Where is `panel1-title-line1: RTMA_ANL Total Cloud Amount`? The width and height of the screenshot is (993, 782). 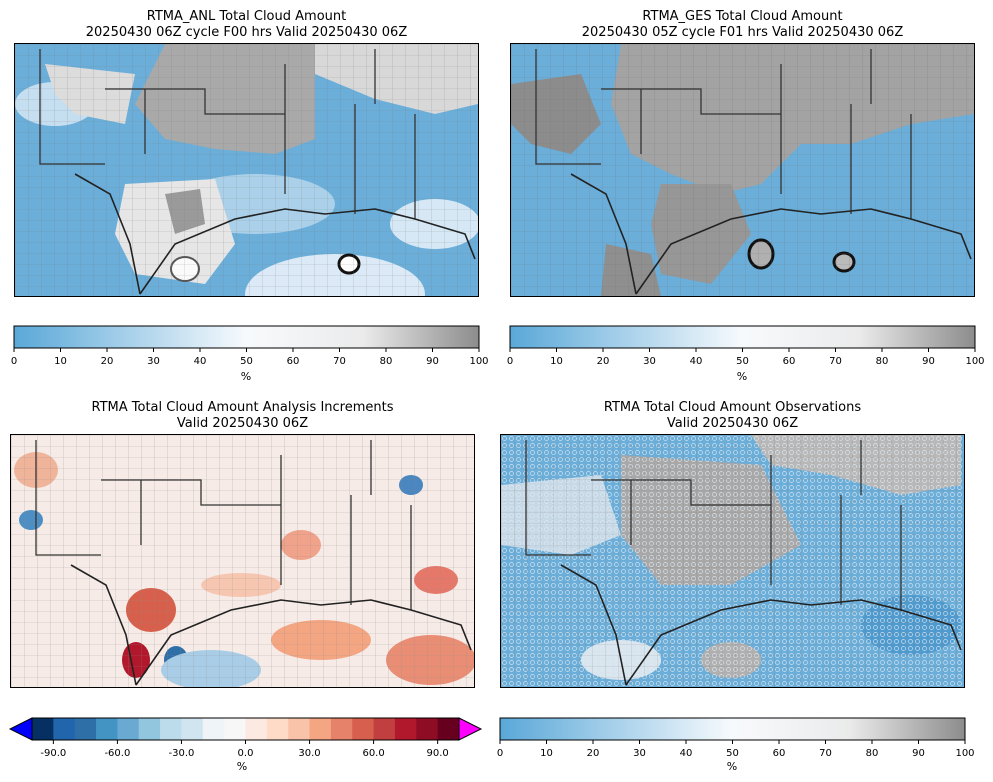
panel1-title-line1: RTMA_ANL Total Cloud Amount is located at coordinates (246, 16).